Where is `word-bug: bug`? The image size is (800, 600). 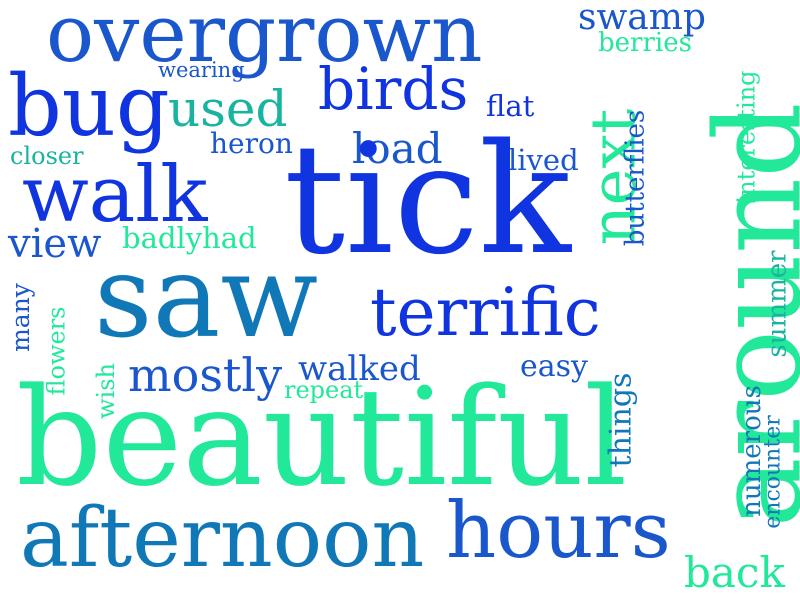 word-bug: bug is located at coordinates (89, 106).